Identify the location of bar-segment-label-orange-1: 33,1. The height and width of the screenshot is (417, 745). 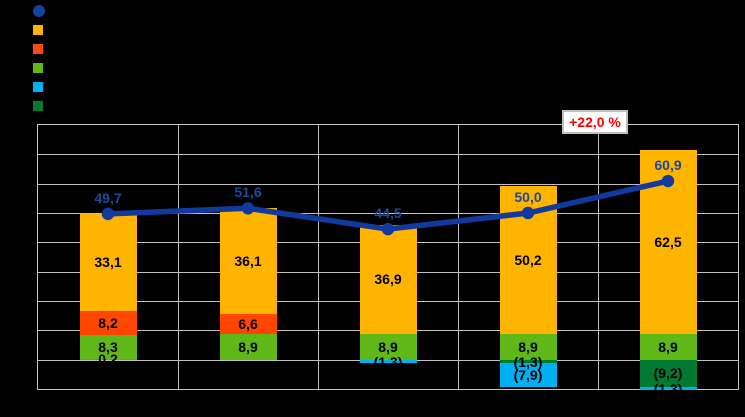
(108, 262).